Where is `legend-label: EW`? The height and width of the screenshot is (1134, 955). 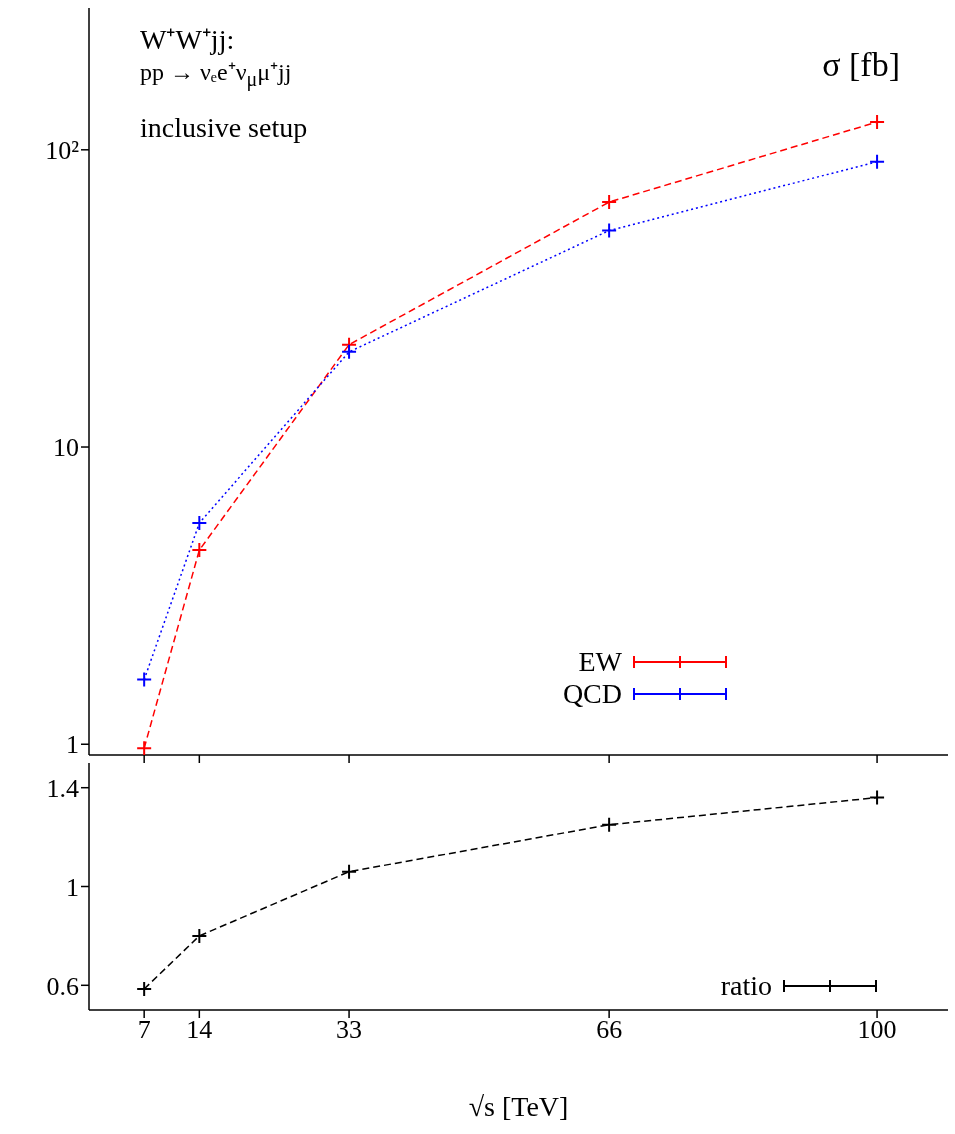
legend-label: EW is located at coordinates (600, 662).